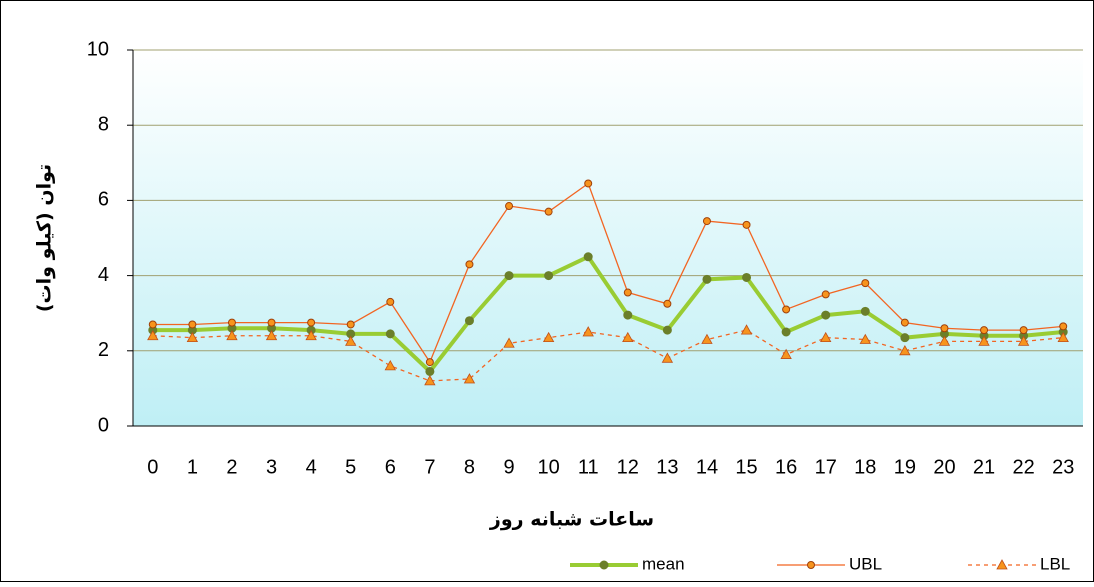 The width and height of the screenshot is (1094, 587). I want to click on x-tick-label: 9, so click(508, 467).